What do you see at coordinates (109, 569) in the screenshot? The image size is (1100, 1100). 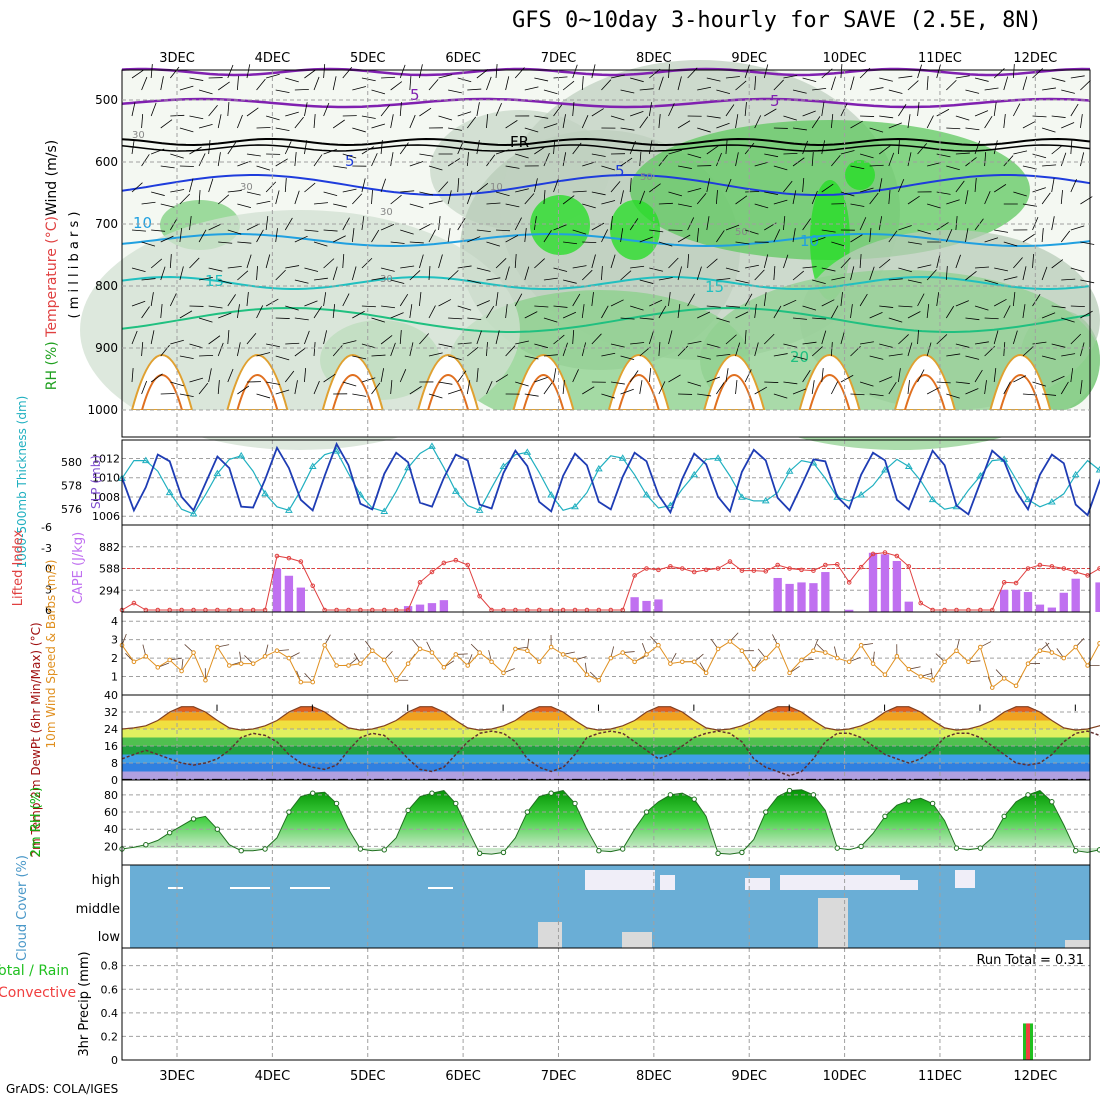 I see `cape-tick-label: 588` at bounding box center [109, 569].